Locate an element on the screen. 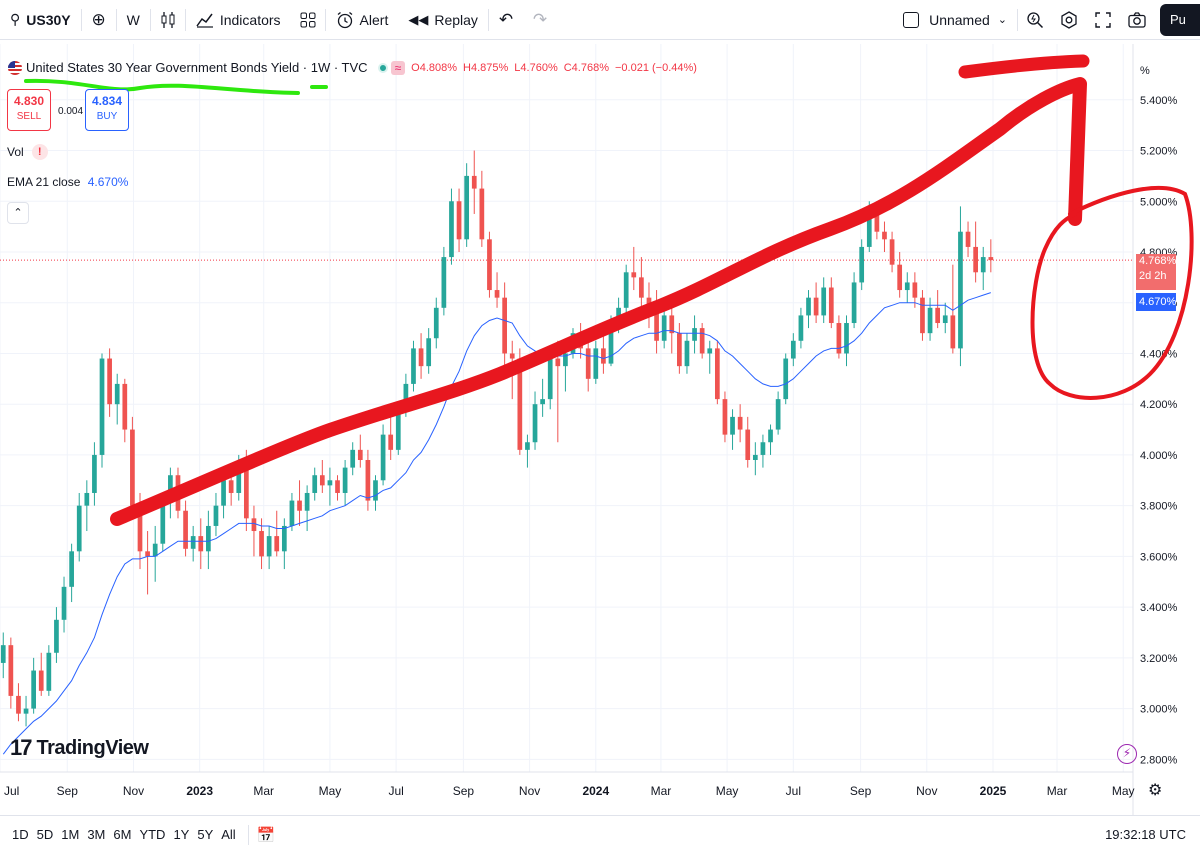  symbol-search-button: ⚲ US30Y is located at coordinates (40, 20).